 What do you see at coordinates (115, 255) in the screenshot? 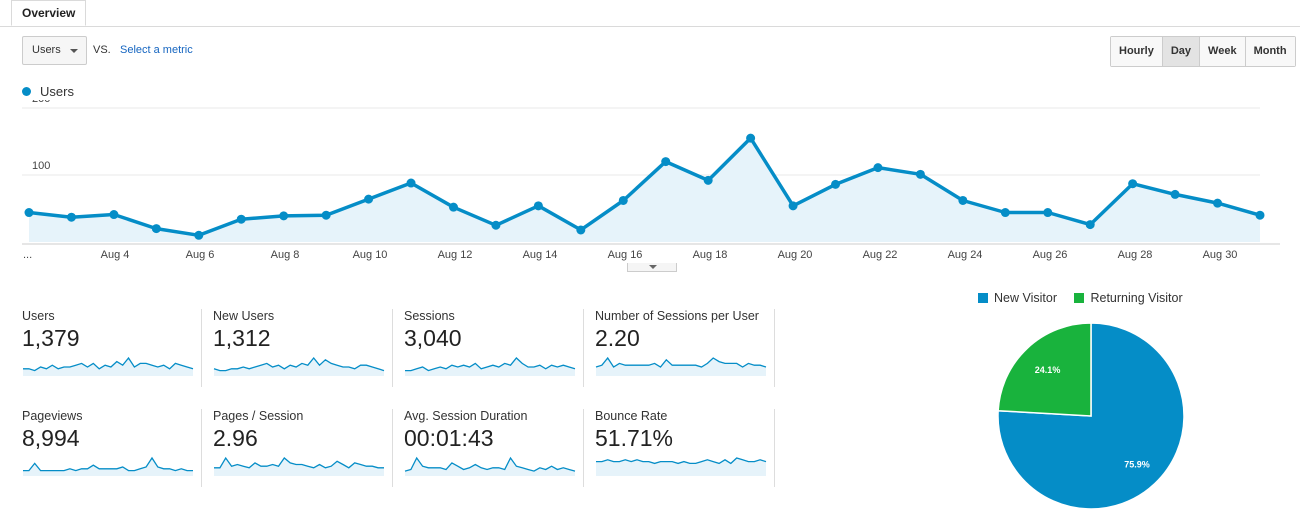
I see `x-tick-label: Aug 4` at bounding box center [115, 255].